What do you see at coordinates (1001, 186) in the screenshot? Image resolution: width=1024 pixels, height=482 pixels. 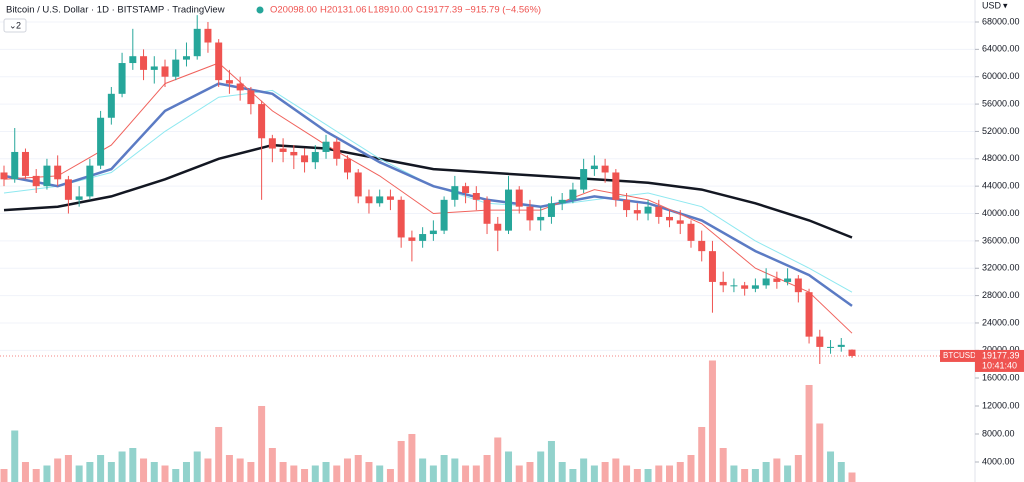 I see `y-tick-label: 44000.00` at bounding box center [1001, 186].